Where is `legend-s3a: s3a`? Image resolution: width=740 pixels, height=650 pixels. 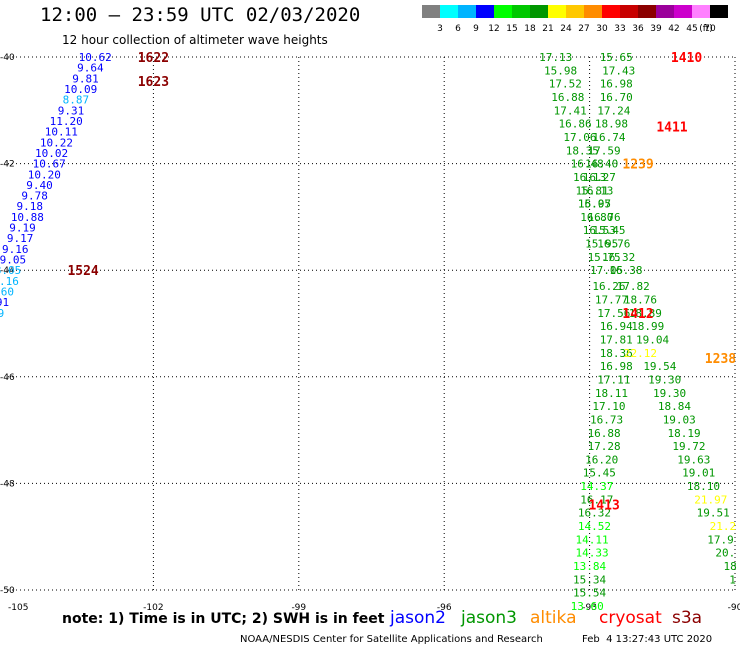
legend-s3a: s3a is located at coordinates (687, 618).